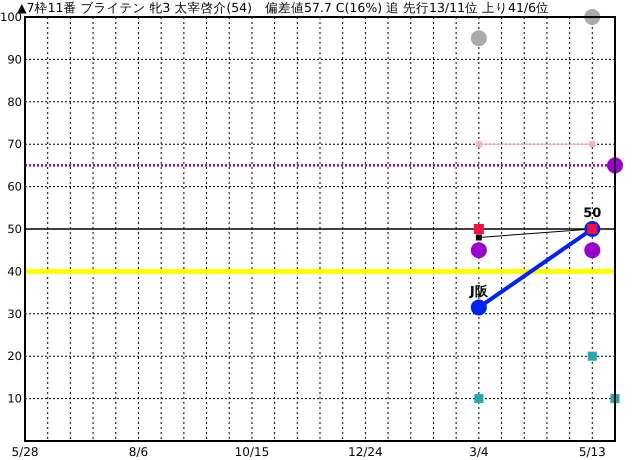 The height and width of the screenshot is (460, 632). I want to click on y-tick-label: 50, so click(14, 229).